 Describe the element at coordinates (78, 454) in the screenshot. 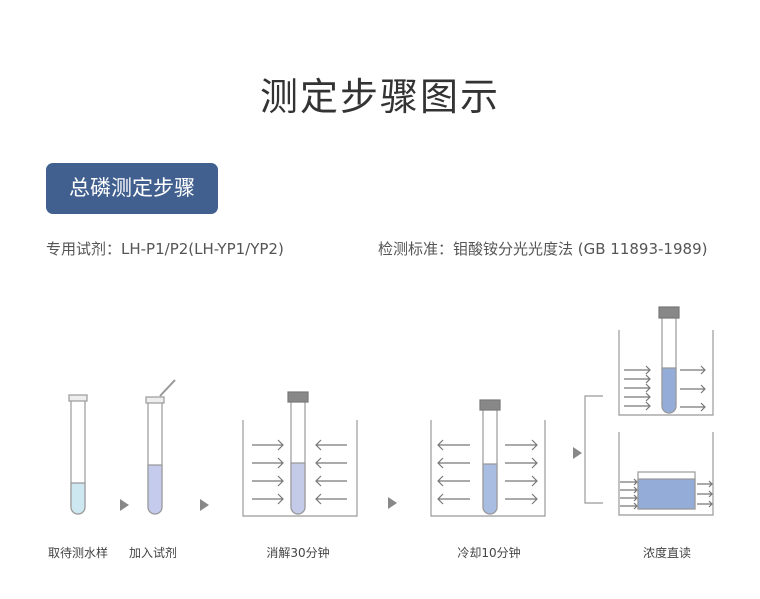

I see `sample-tube` at that location.